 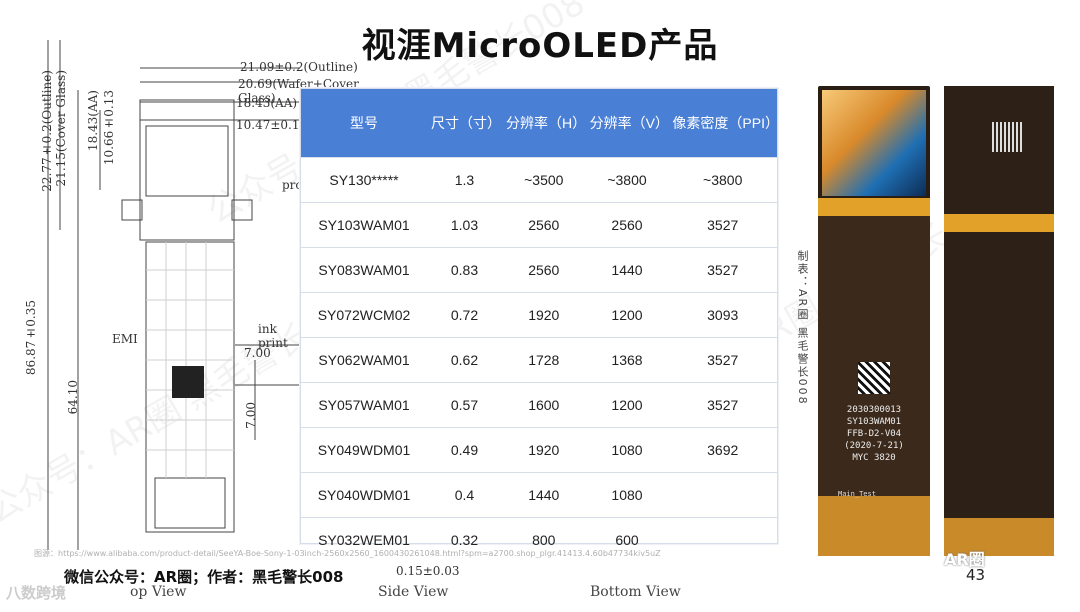 I want to click on dim-offset-width: 10.47±0.13, so click(x=272, y=125).